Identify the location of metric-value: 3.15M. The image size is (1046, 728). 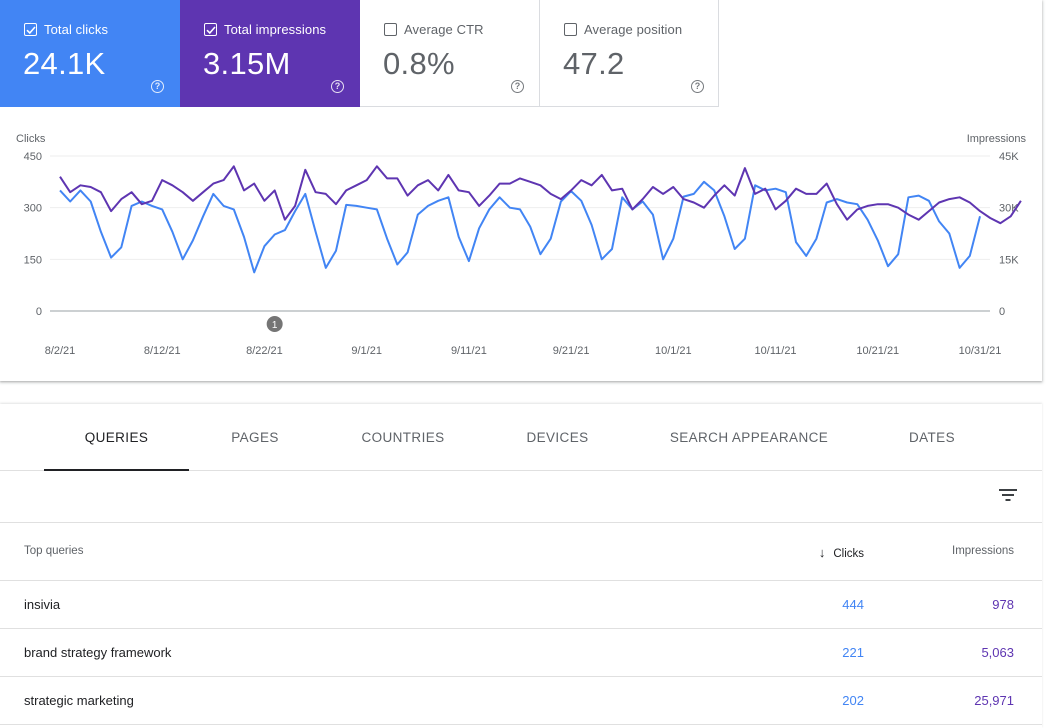
(247, 63).